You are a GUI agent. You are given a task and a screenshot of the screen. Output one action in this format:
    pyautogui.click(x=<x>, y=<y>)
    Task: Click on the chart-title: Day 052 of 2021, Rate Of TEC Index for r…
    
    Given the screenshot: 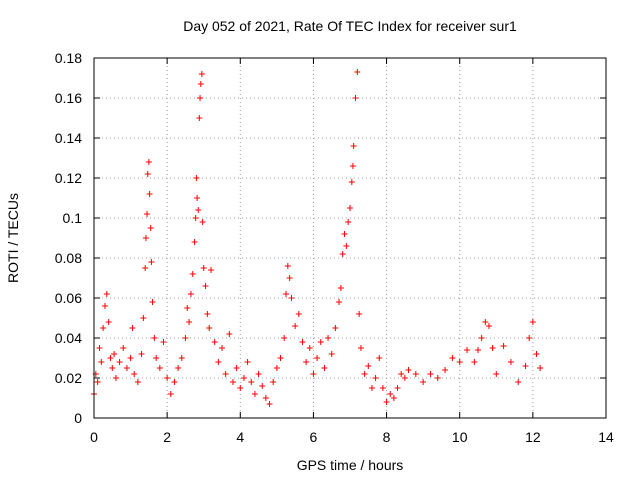 What is the action you would take?
    pyautogui.click(x=350, y=26)
    